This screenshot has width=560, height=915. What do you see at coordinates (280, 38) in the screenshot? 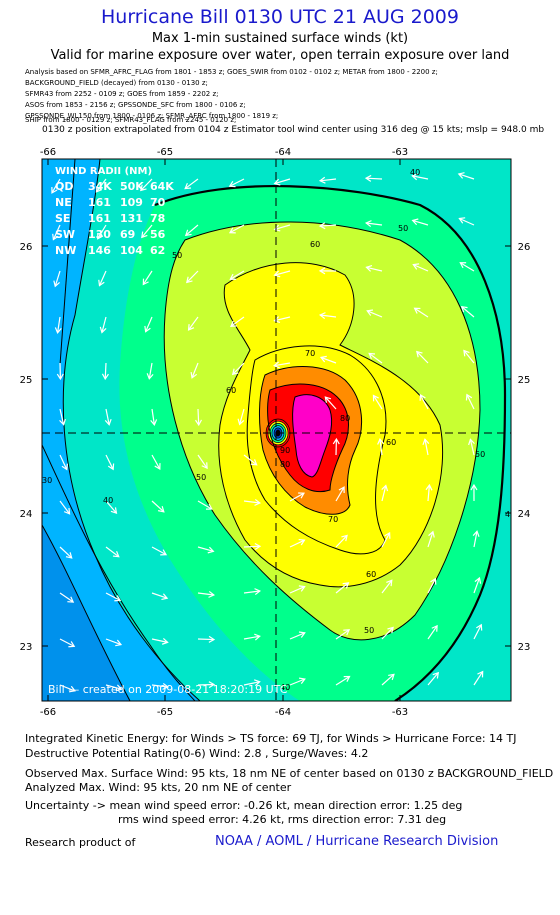
I see `map-subtitle: Max 1-min sustained surface winds (kt)` at bounding box center [280, 38].